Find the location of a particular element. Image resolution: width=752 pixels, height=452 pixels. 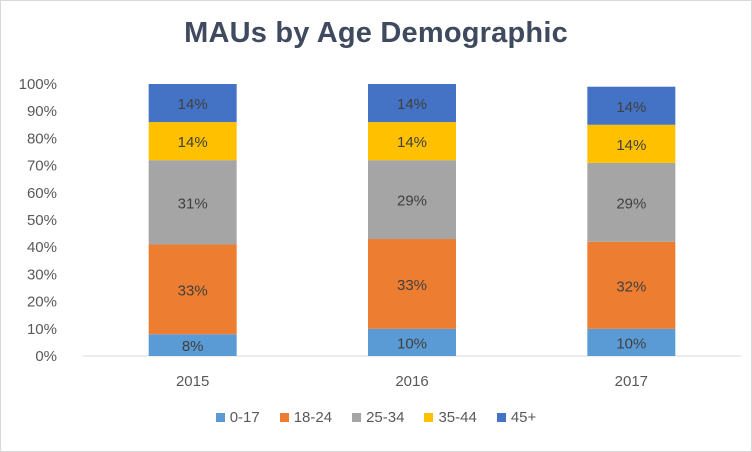

y-tick-label: 0% is located at coordinates (46, 356).